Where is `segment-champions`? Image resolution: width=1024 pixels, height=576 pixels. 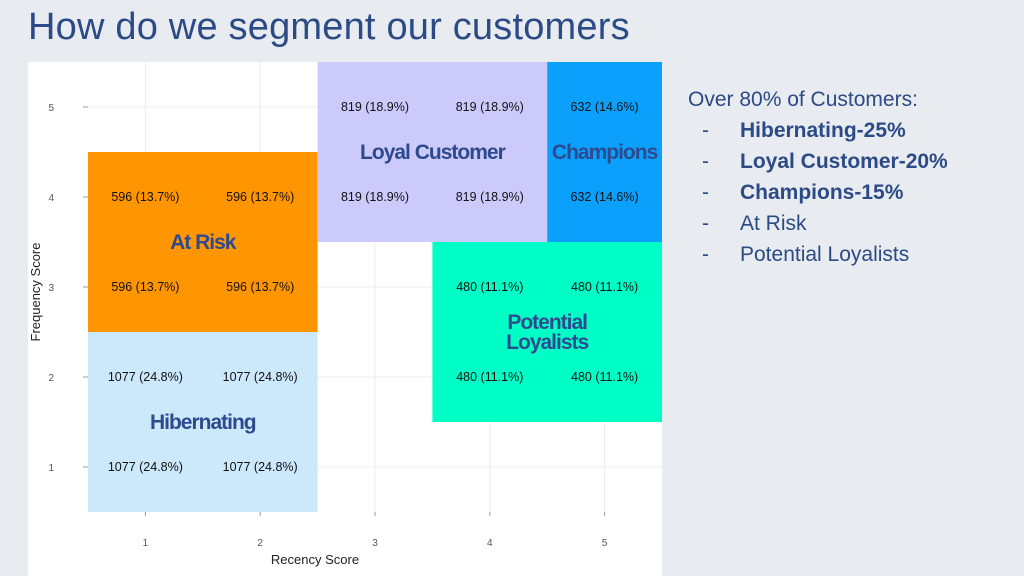 segment-champions is located at coordinates (604, 152).